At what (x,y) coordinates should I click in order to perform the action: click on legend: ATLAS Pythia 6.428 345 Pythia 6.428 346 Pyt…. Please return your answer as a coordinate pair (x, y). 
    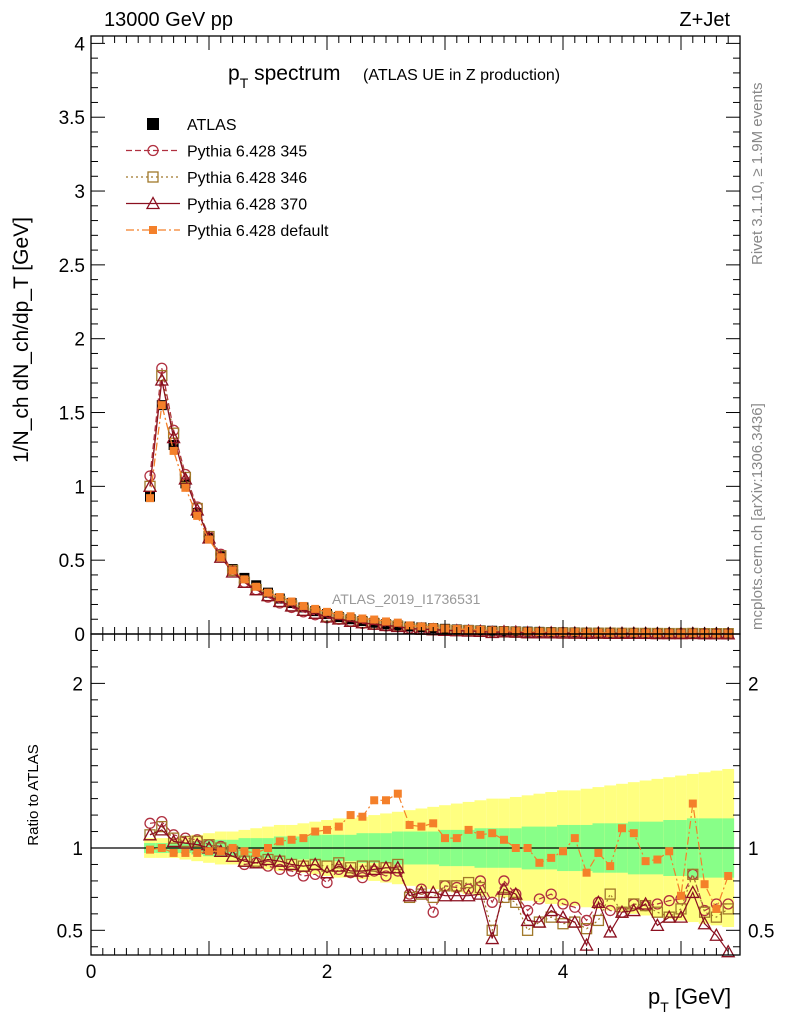
    Looking at the image, I should click on (227, 178).